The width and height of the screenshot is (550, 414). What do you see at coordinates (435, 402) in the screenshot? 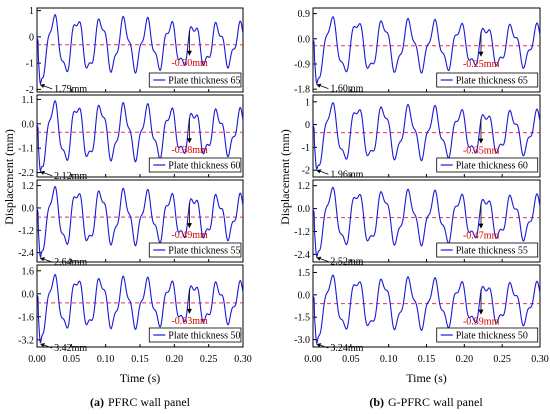
I see `caption-text: G-PFRC wall panel` at bounding box center [435, 402].